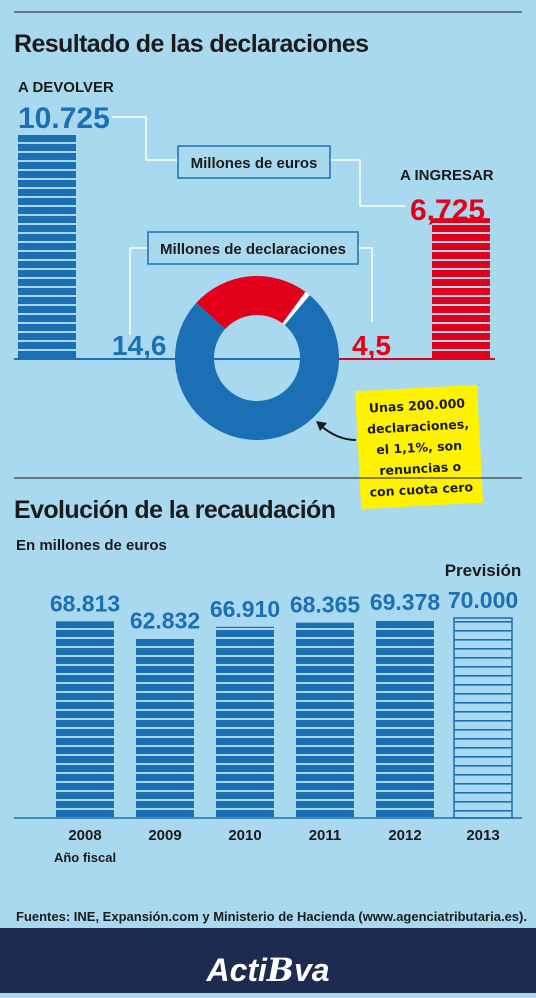 This screenshot has height=998, width=536. I want to click on footer-band, so click(268, 960).